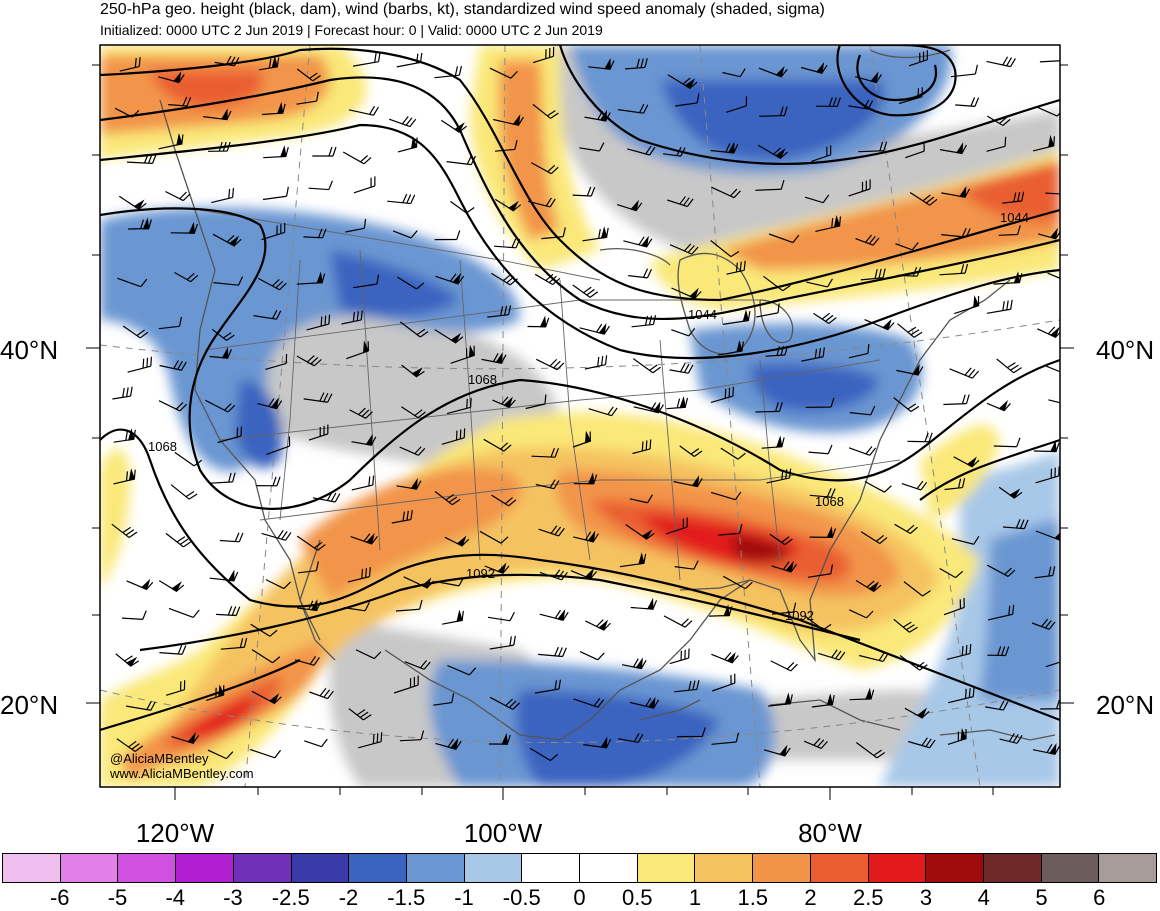  Describe the element at coordinates (983, 897) in the screenshot. I see `colorbar-label: 4` at that location.